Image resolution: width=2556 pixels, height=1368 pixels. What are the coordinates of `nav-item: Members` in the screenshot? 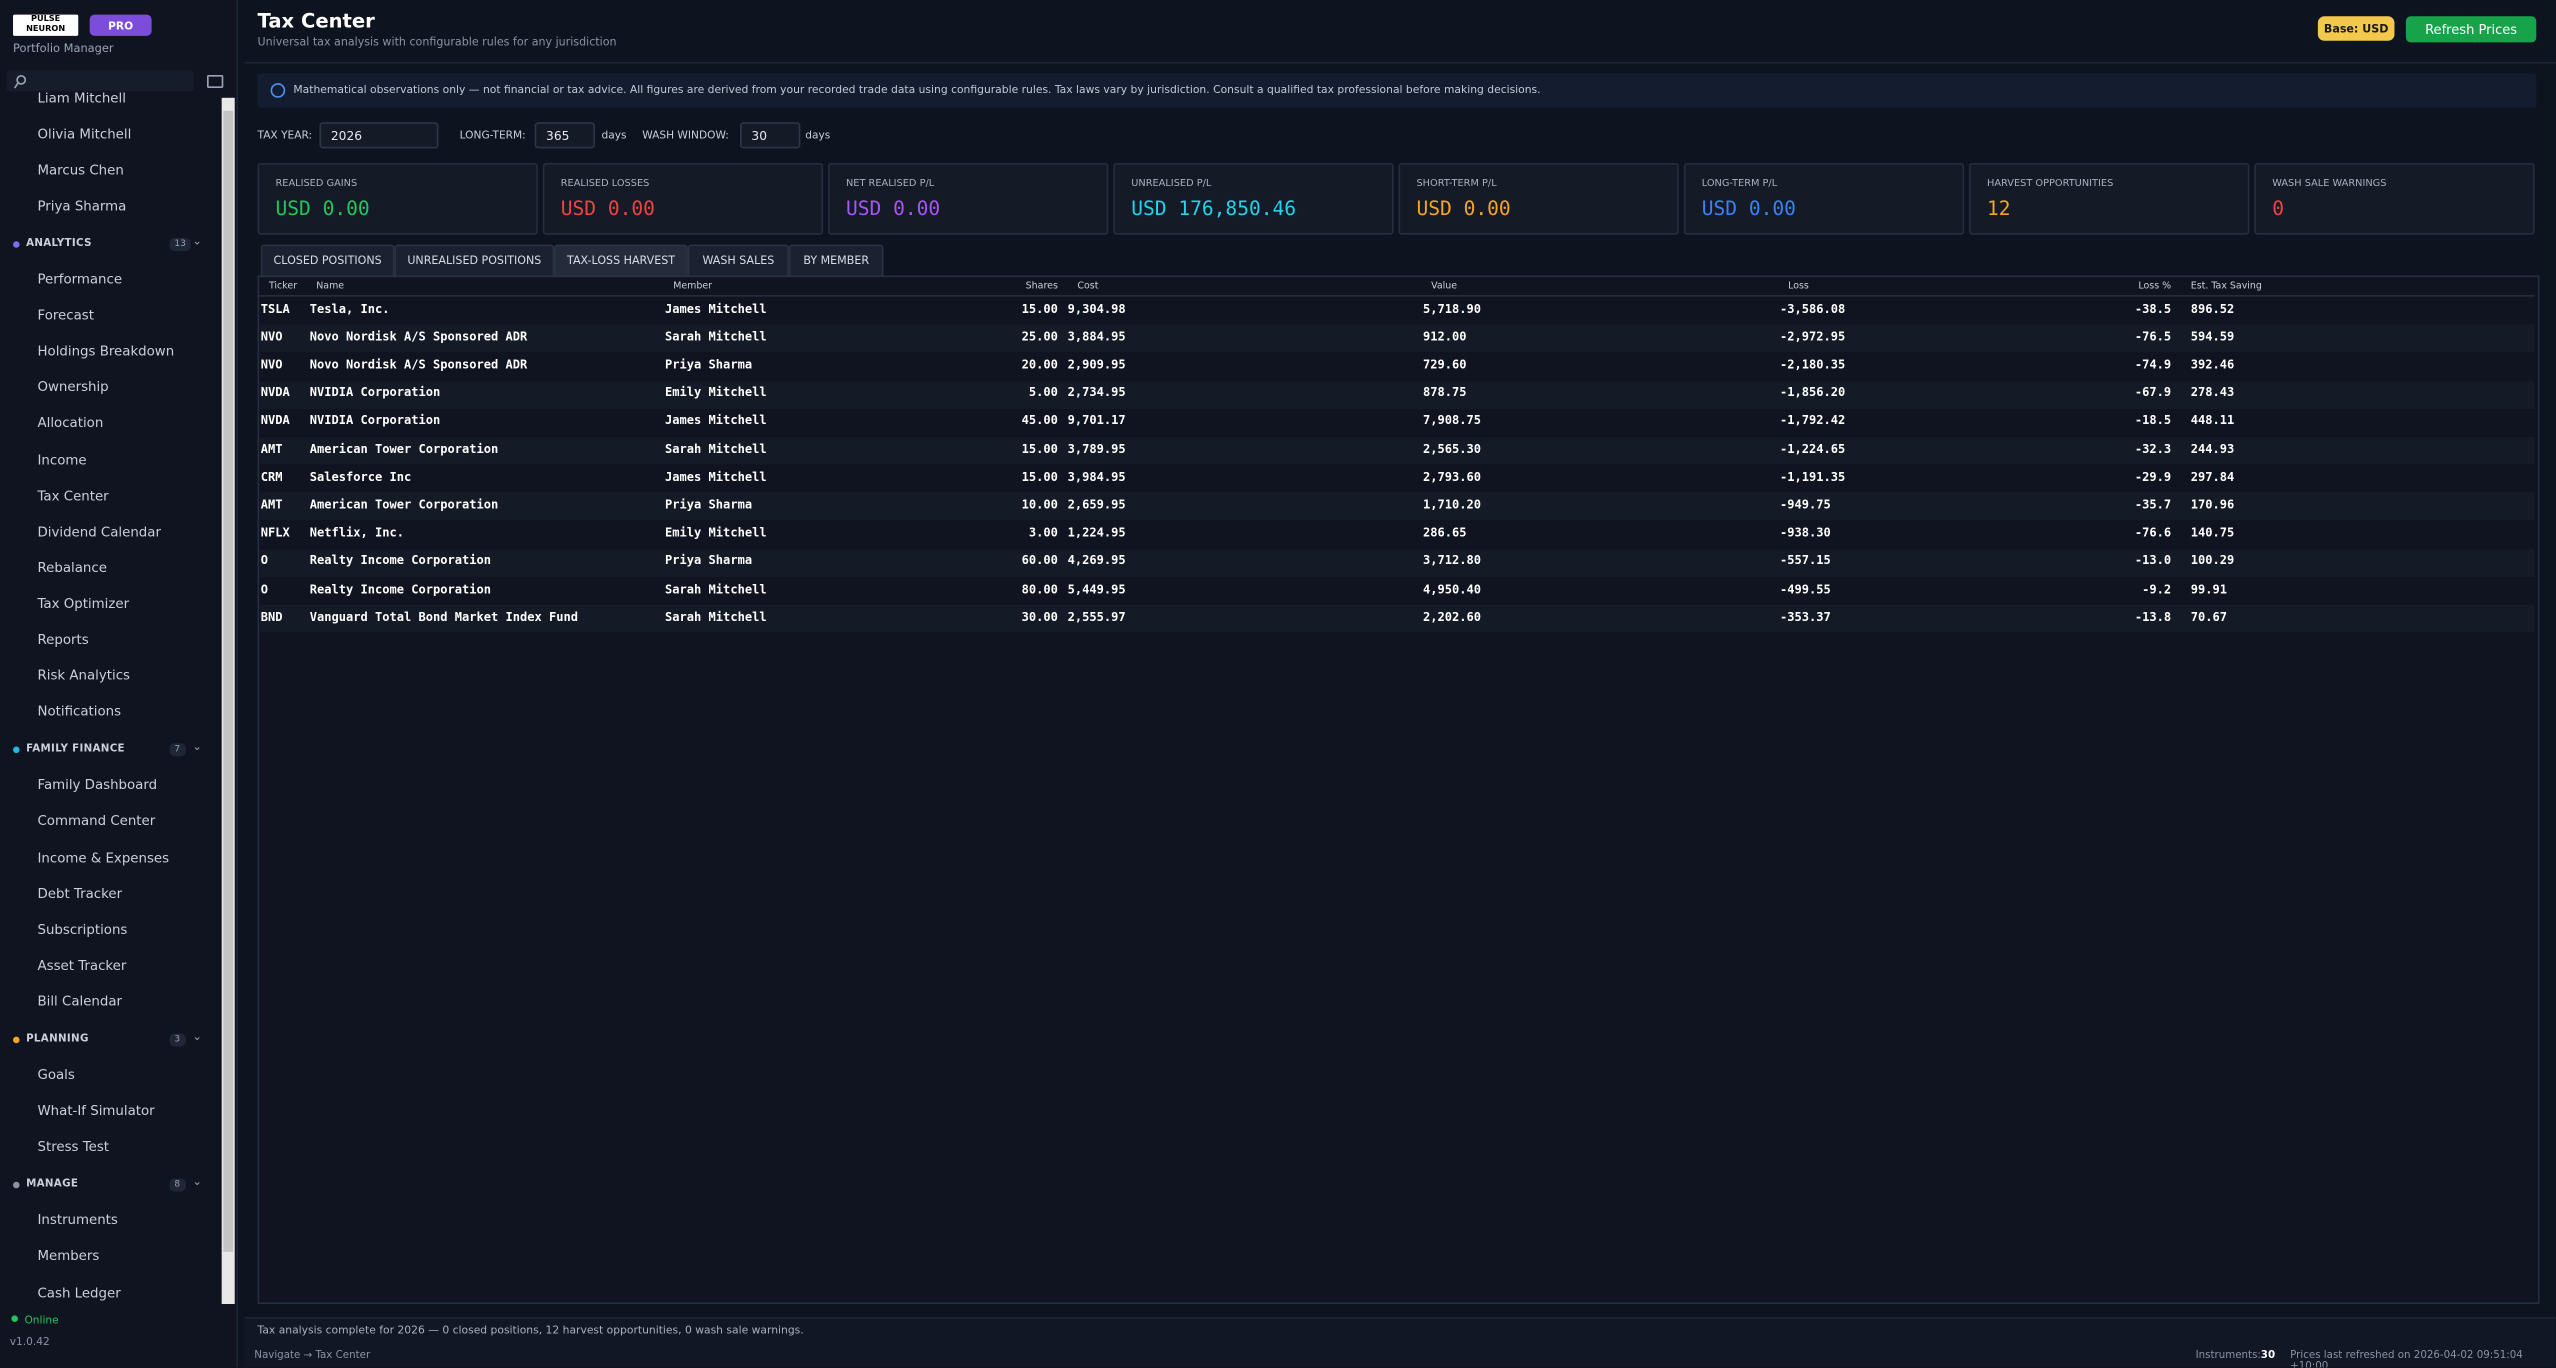 It's located at (61, 1256).